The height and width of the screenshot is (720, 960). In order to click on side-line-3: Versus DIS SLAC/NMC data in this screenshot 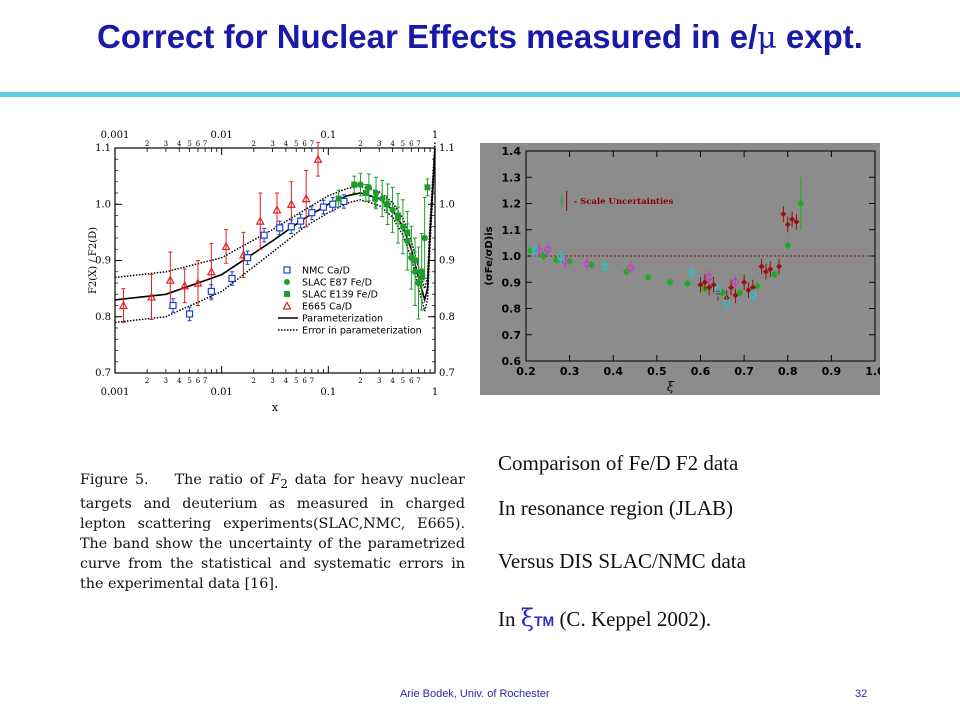, I will do `click(622, 561)`.